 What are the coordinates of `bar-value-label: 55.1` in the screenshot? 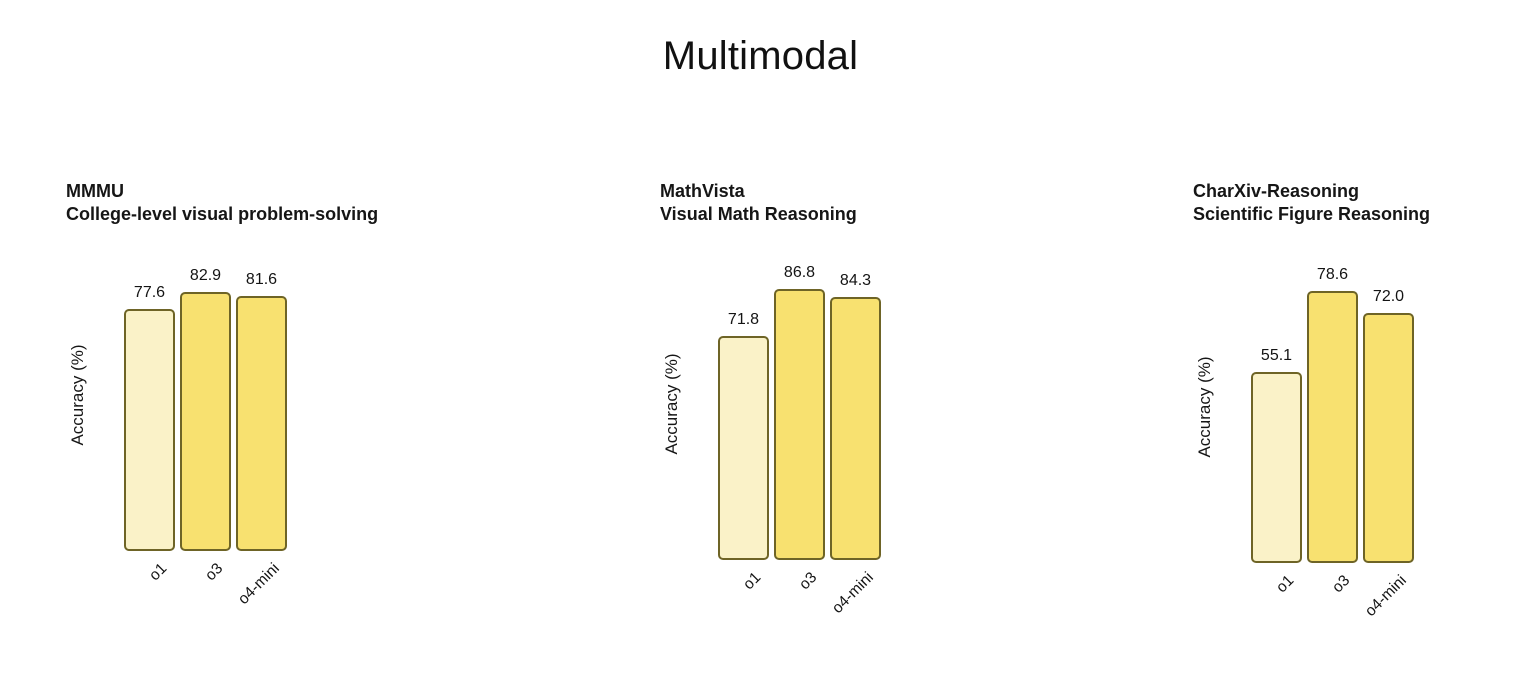 It's located at (1276, 355).